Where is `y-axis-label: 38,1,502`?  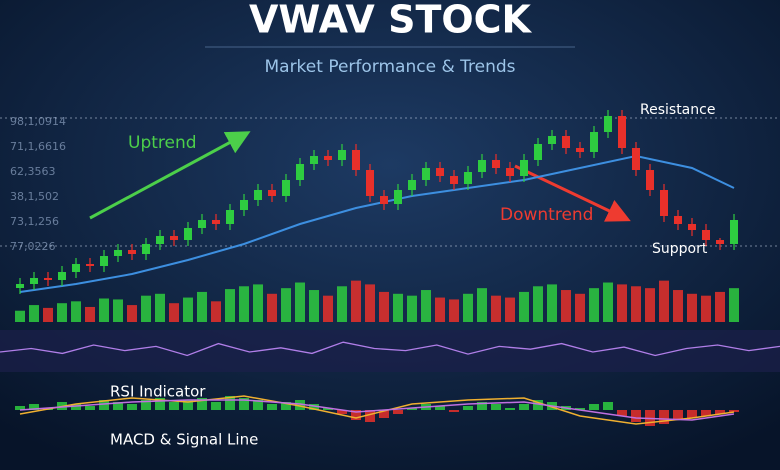
y-axis-label: 38,1,502 is located at coordinates (34, 196).